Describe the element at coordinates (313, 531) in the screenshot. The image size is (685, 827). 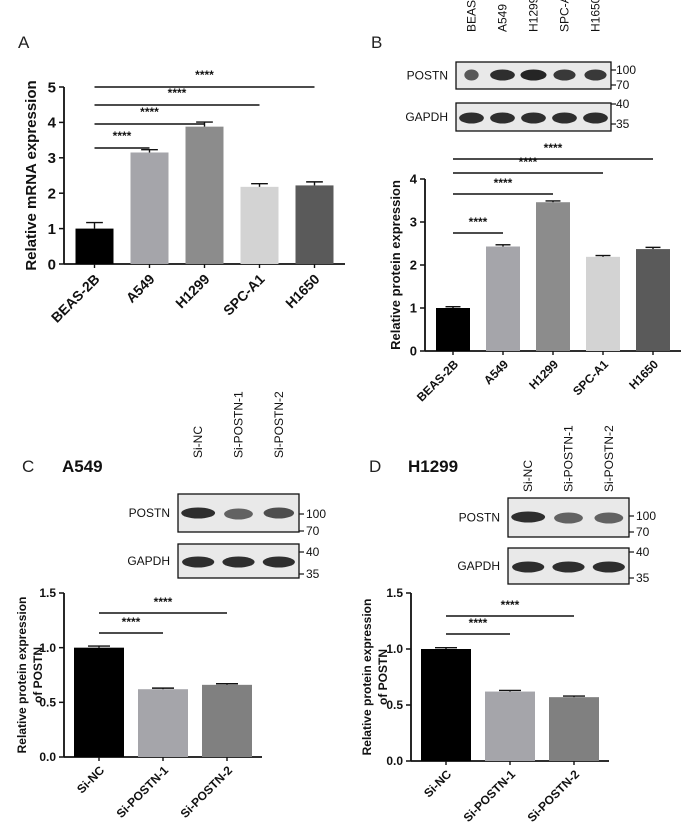
I see `mw-marker-label: 70` at that location.